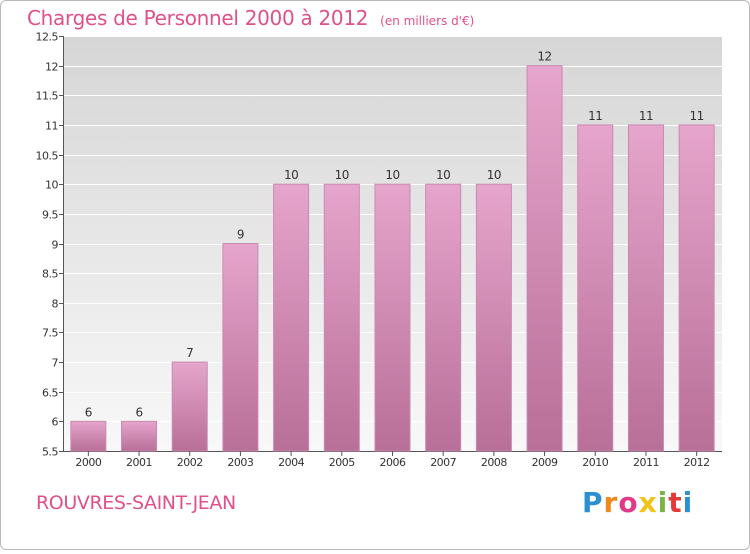  What do you see at coordinates (50, 452) in the screenshot?
I see `y-tick-label: 5.5` at bounding box center [50, 452].